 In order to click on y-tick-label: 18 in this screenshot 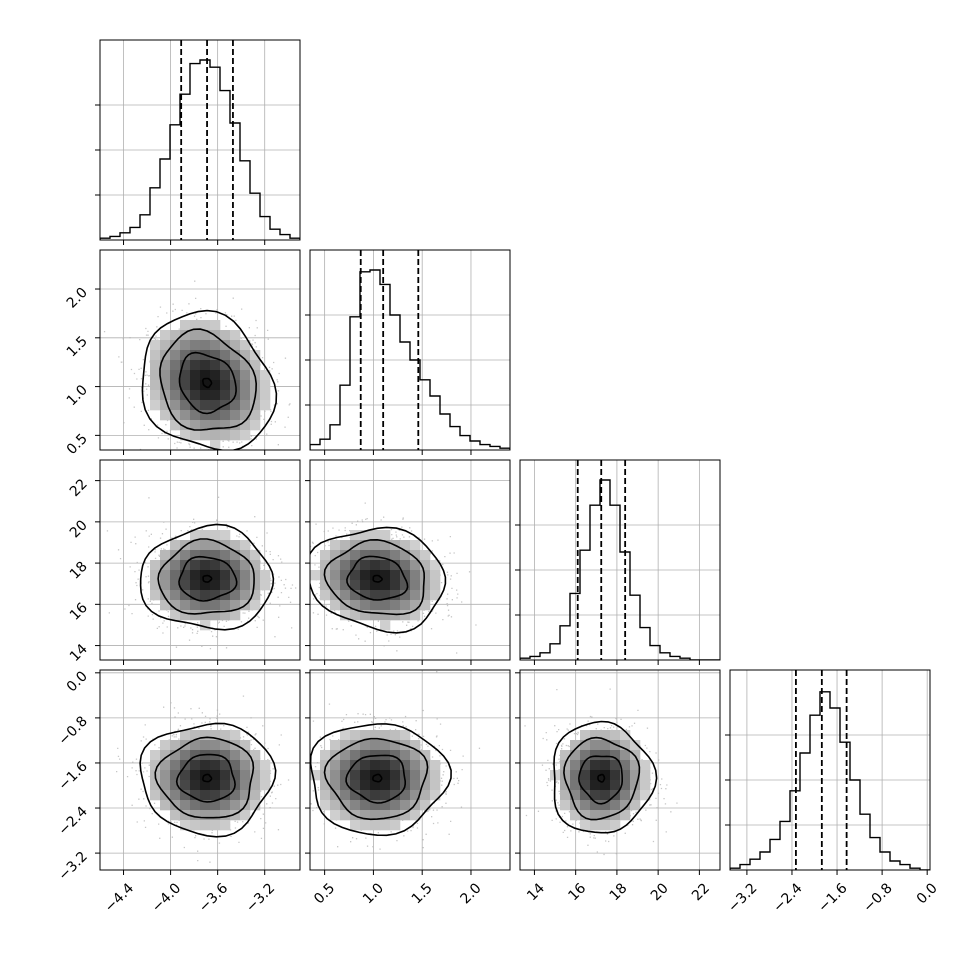, I will do `click(79, 571)`.